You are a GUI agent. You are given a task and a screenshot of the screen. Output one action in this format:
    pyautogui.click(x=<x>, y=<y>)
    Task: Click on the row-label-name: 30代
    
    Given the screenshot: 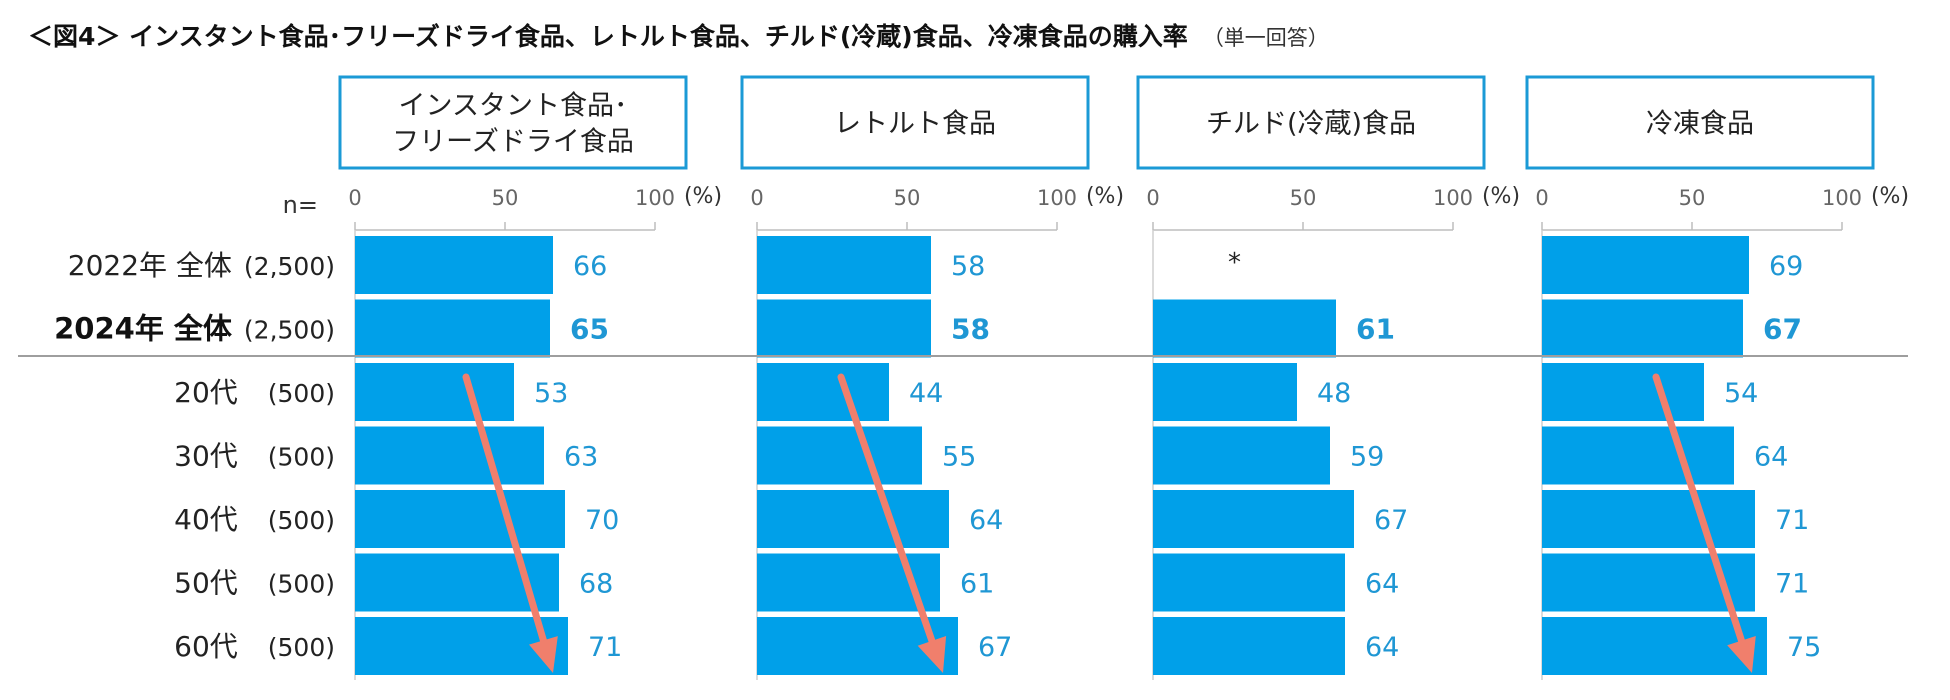 What is the action you would take?
    pyautogui.click(x=206, y=456)
    